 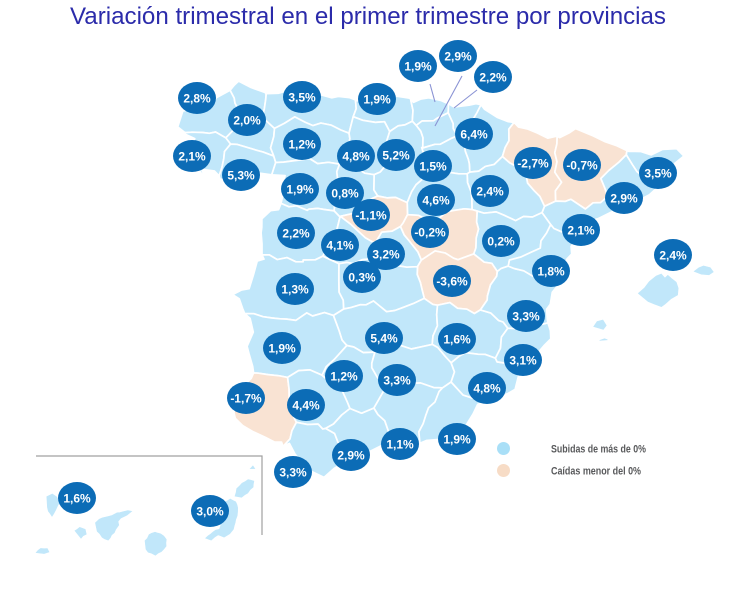 I want to click on svg-text: 0,8%, so click(x=345, y=194).